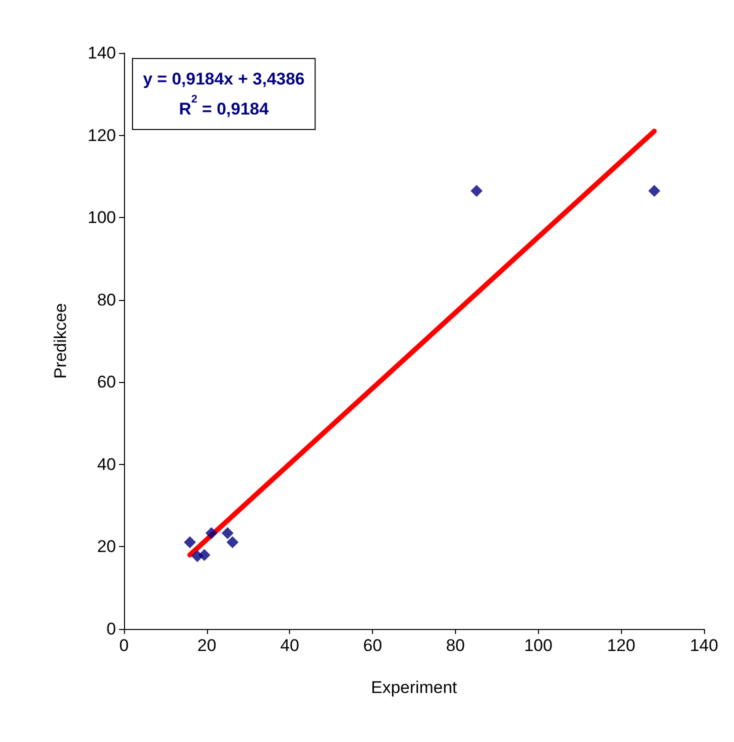 The height and width of the screenshot is (742, 734). I want to click on annotation: y = 0,9184x + 3,4386, so click(223, 79).